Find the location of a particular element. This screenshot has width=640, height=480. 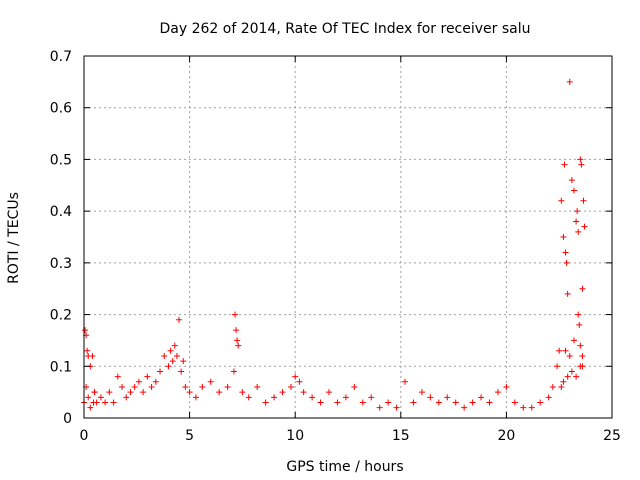

x-tick-label: 5 is located at coordinates (189, 436).